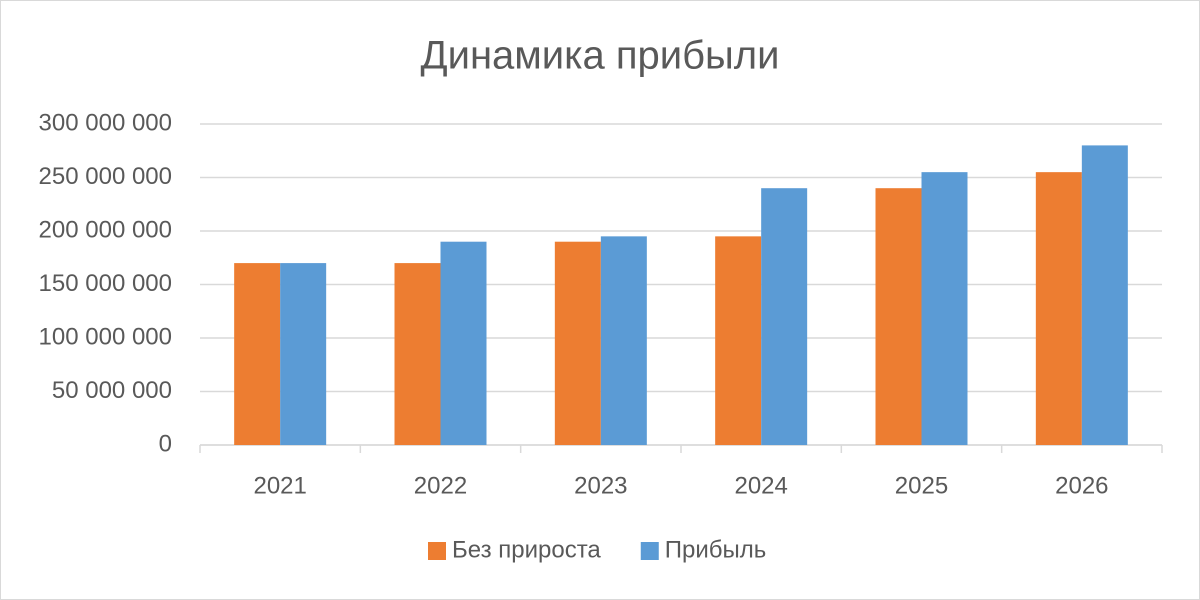 Image resolution: width=1200 pixels, height=600 pixels. What do you see at coordinates (1081, 485) in the screenshot?
I see `x-tick-label: 2026` at bounding box center [1081, 485].